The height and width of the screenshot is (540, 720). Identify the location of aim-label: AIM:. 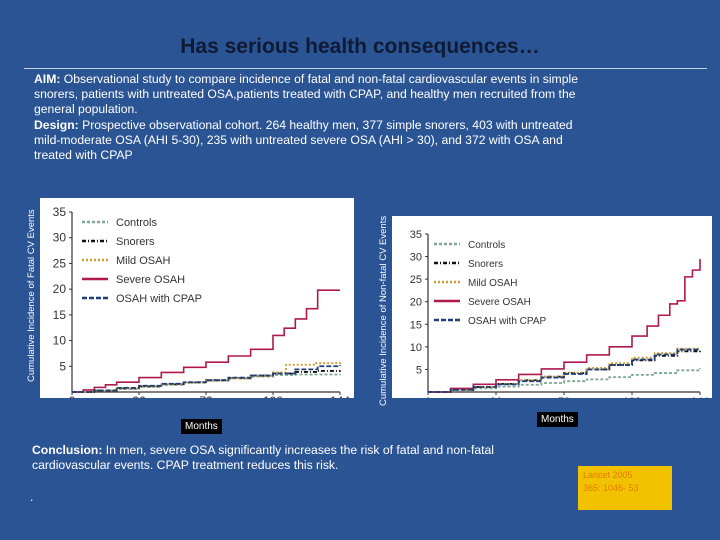
(47, 79).